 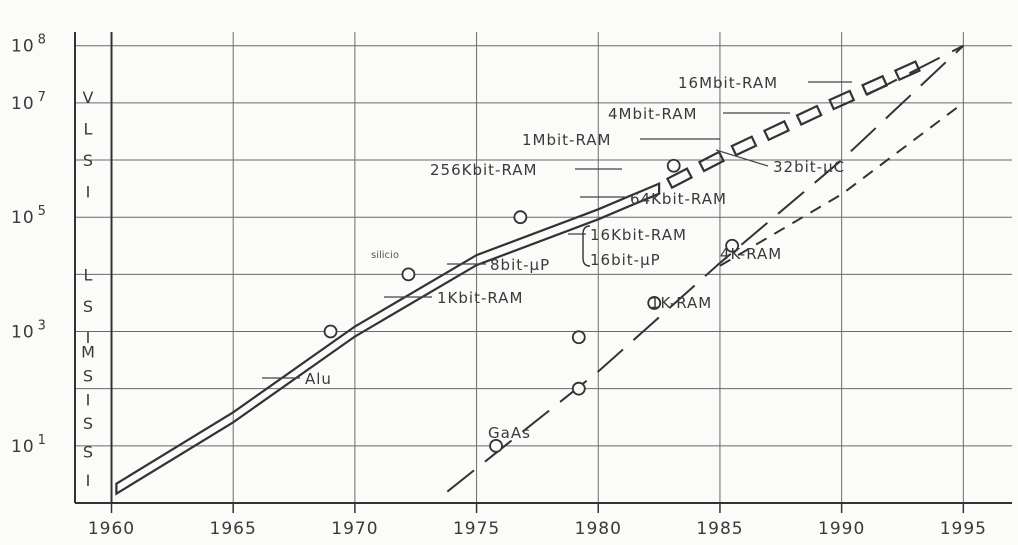 What do you see at coordinates (841, 529) in the screenshot?
I see `x-tick-label: 1990` at bounding box center [841, 529].